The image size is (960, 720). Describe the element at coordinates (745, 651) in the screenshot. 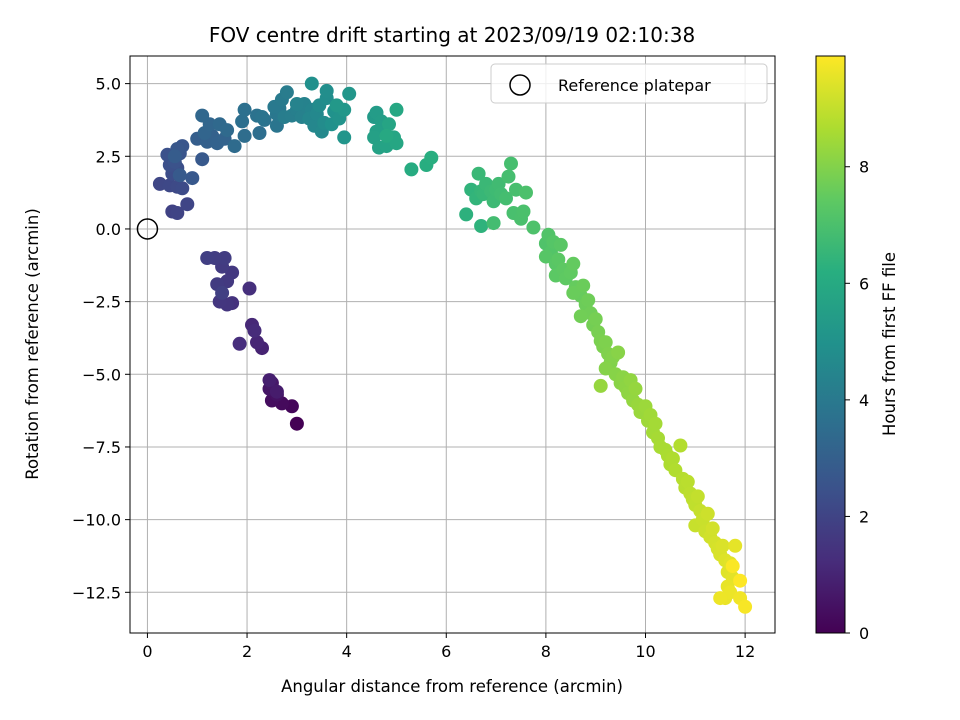

I see `x-tick-label: 12` at that location.